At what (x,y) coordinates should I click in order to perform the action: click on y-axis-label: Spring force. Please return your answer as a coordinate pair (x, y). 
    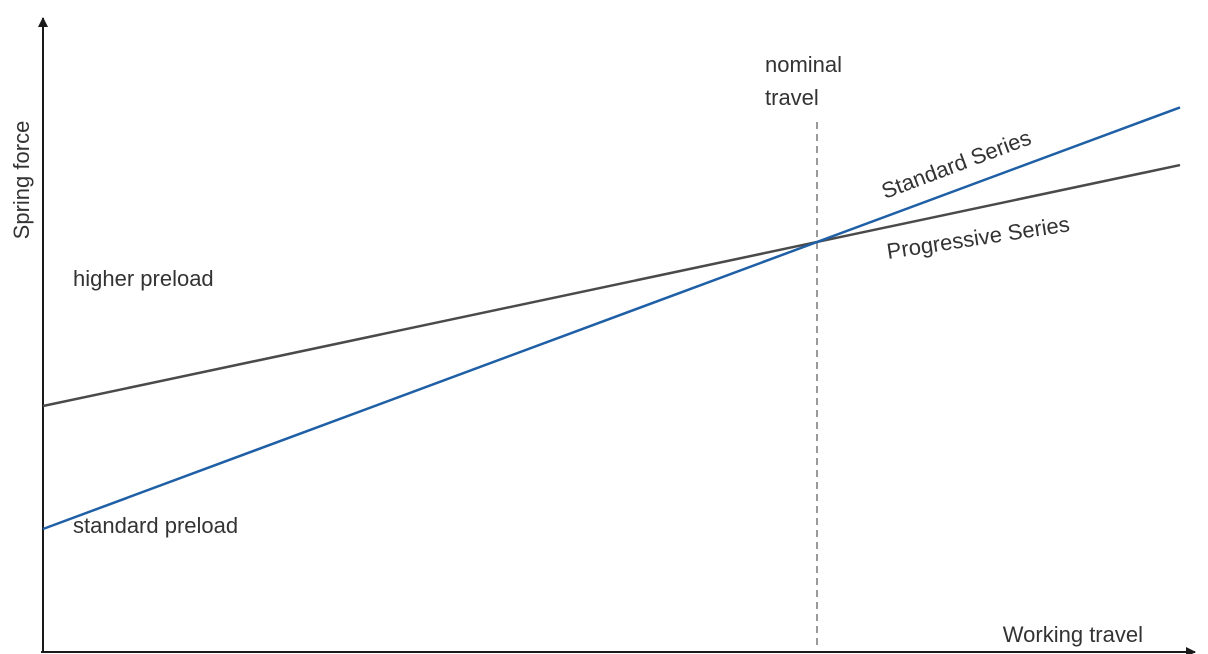
    Looking at the image, I should click on (21, 180).